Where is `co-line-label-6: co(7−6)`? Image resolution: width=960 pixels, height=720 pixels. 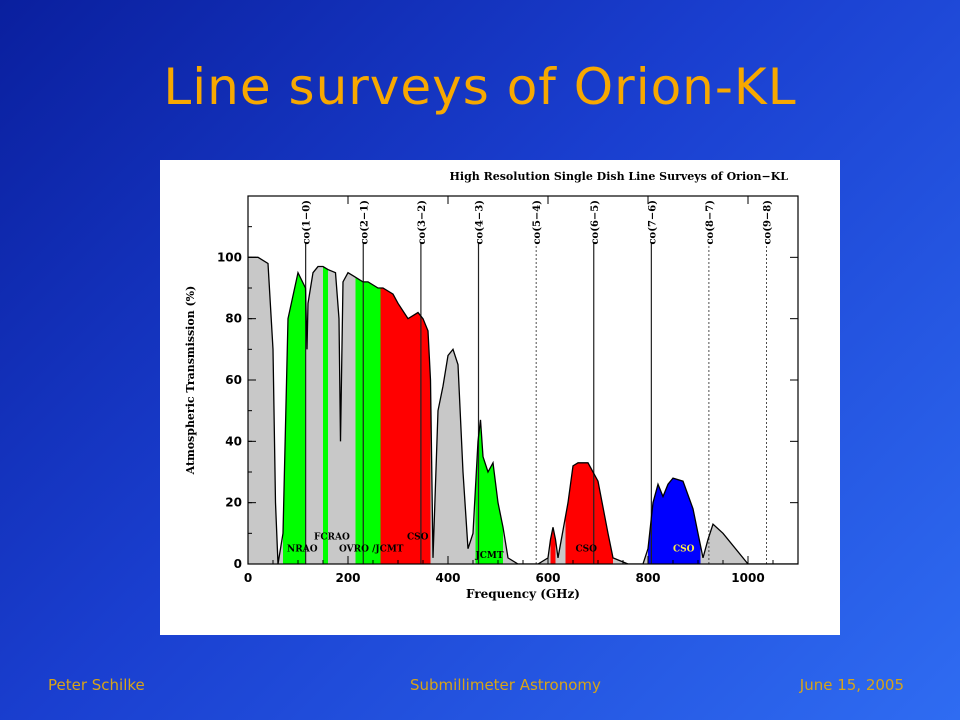 co-line-label-6: co(7−6) is located at coordinates (652, 222).